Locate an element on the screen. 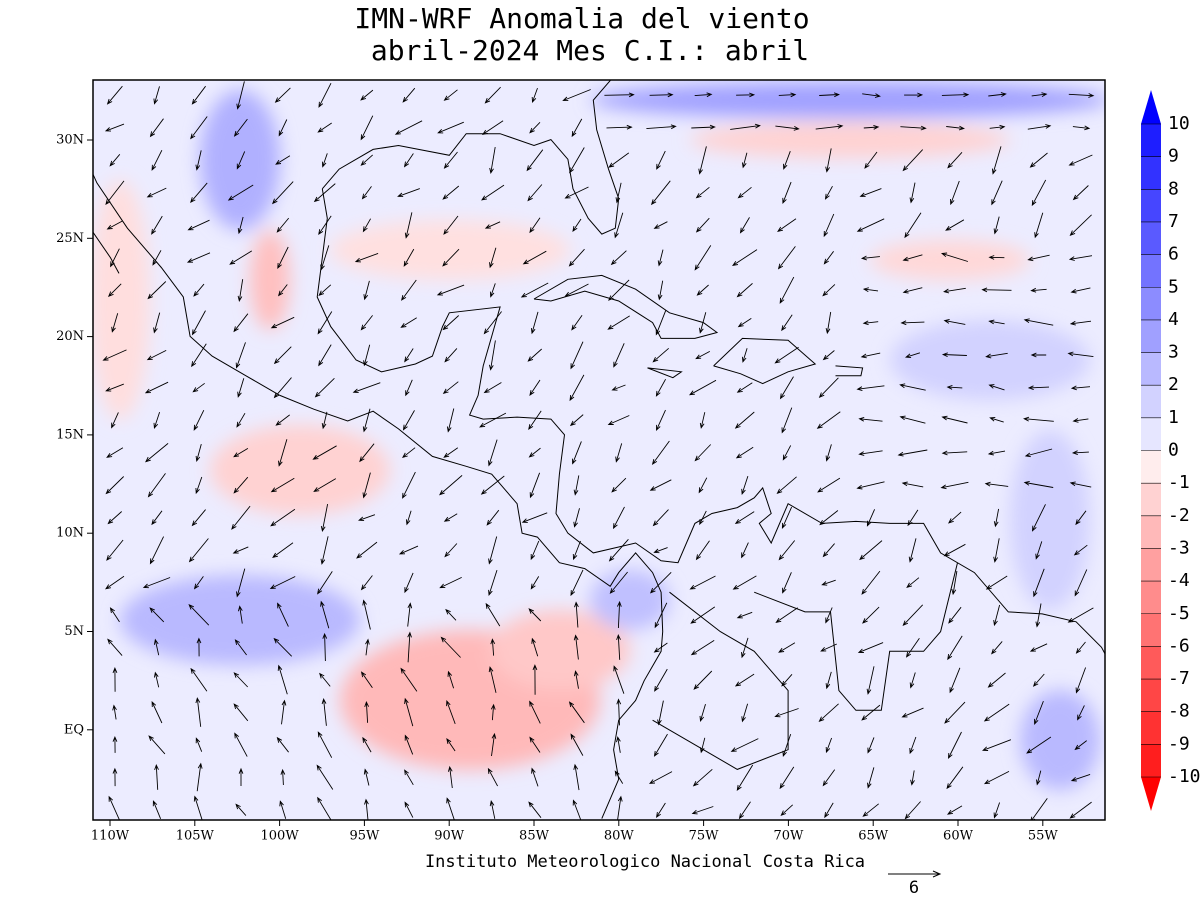 The image size is (1200, 900). x-tick-label: 80W is located at coordinates (619, 836).